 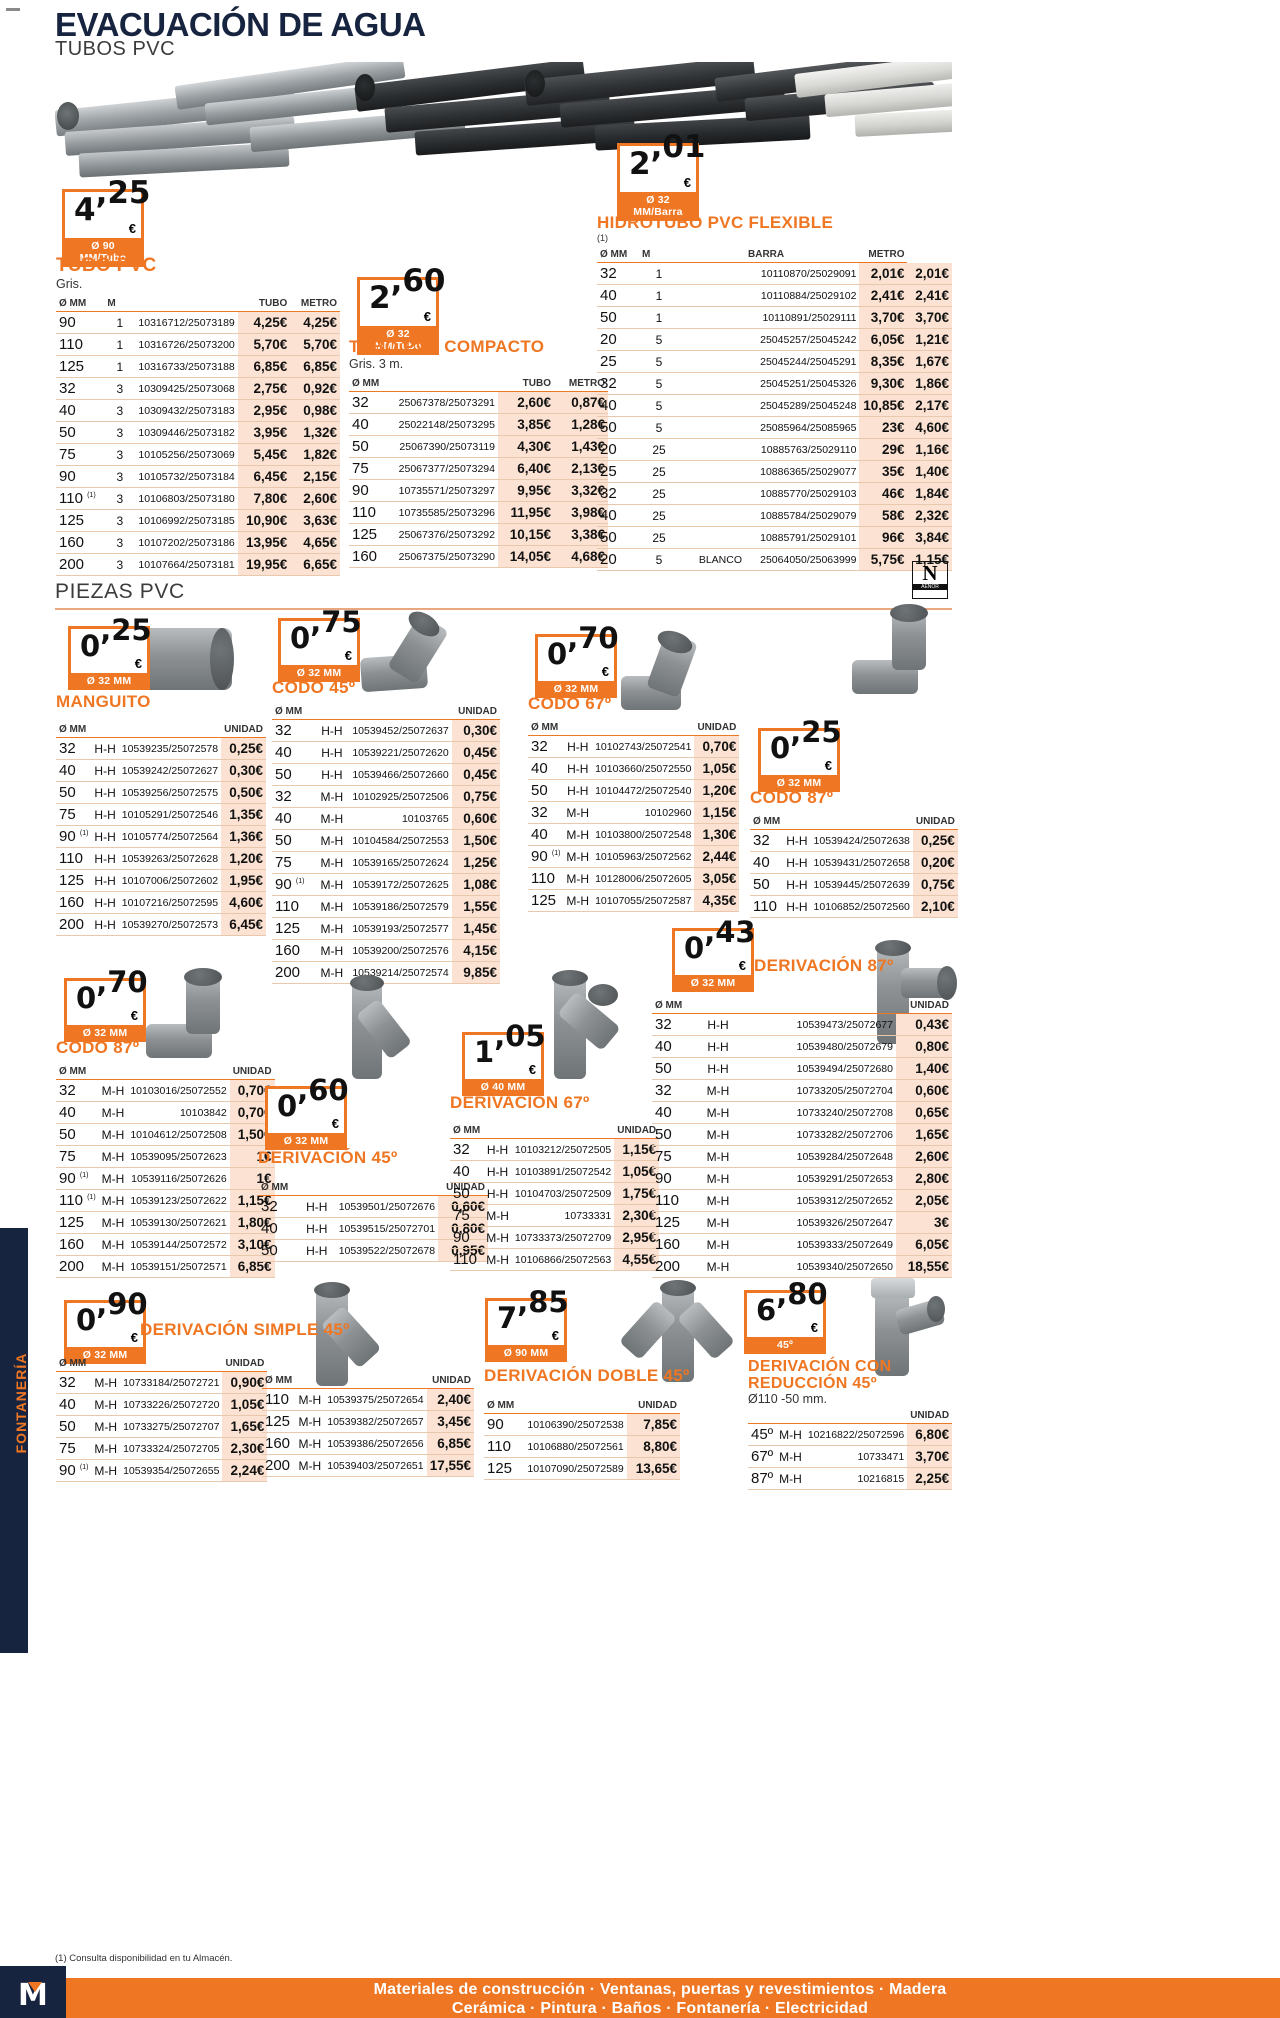 What do you see at coordinates (171, 1448) in the screenshot?
I see `cell-code: 10733324/25072705` at bounding box center [171, 1448].